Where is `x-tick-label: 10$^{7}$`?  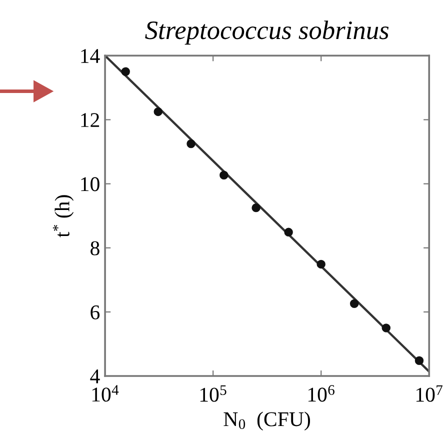
x-tick-label: 10$^{7}$ is located at coordinates (429, 393).